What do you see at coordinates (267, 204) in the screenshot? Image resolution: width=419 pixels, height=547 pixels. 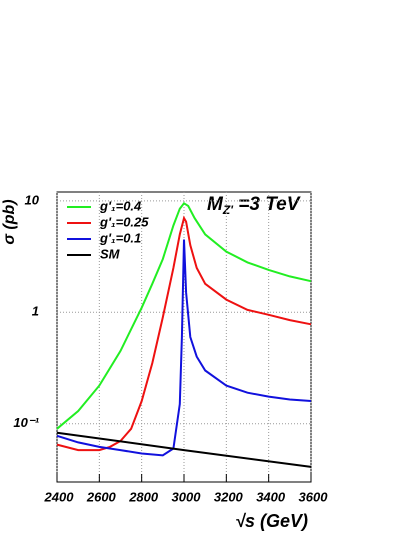 I see `annotation-rest: =3 TeV` at bounding box center [267, 204].